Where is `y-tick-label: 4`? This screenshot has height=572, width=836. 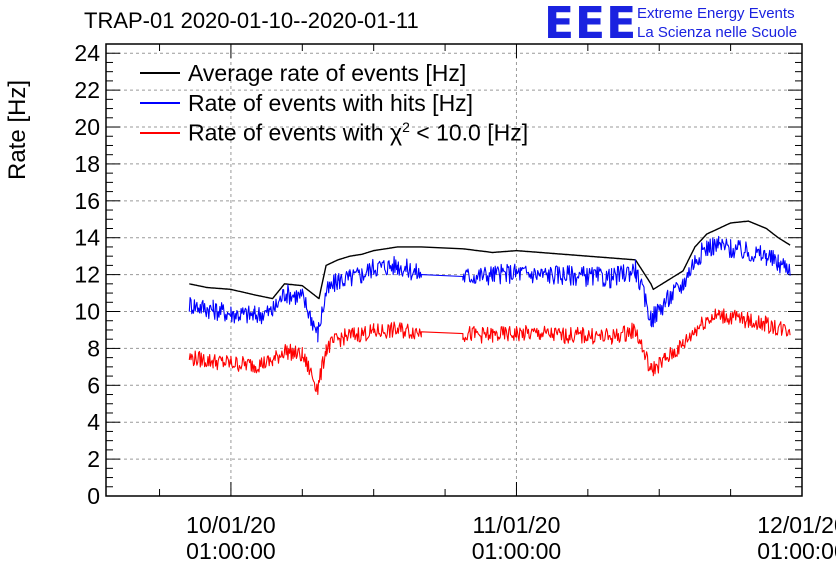
y-tick-label: 4 is located at coordinates (93, 422).